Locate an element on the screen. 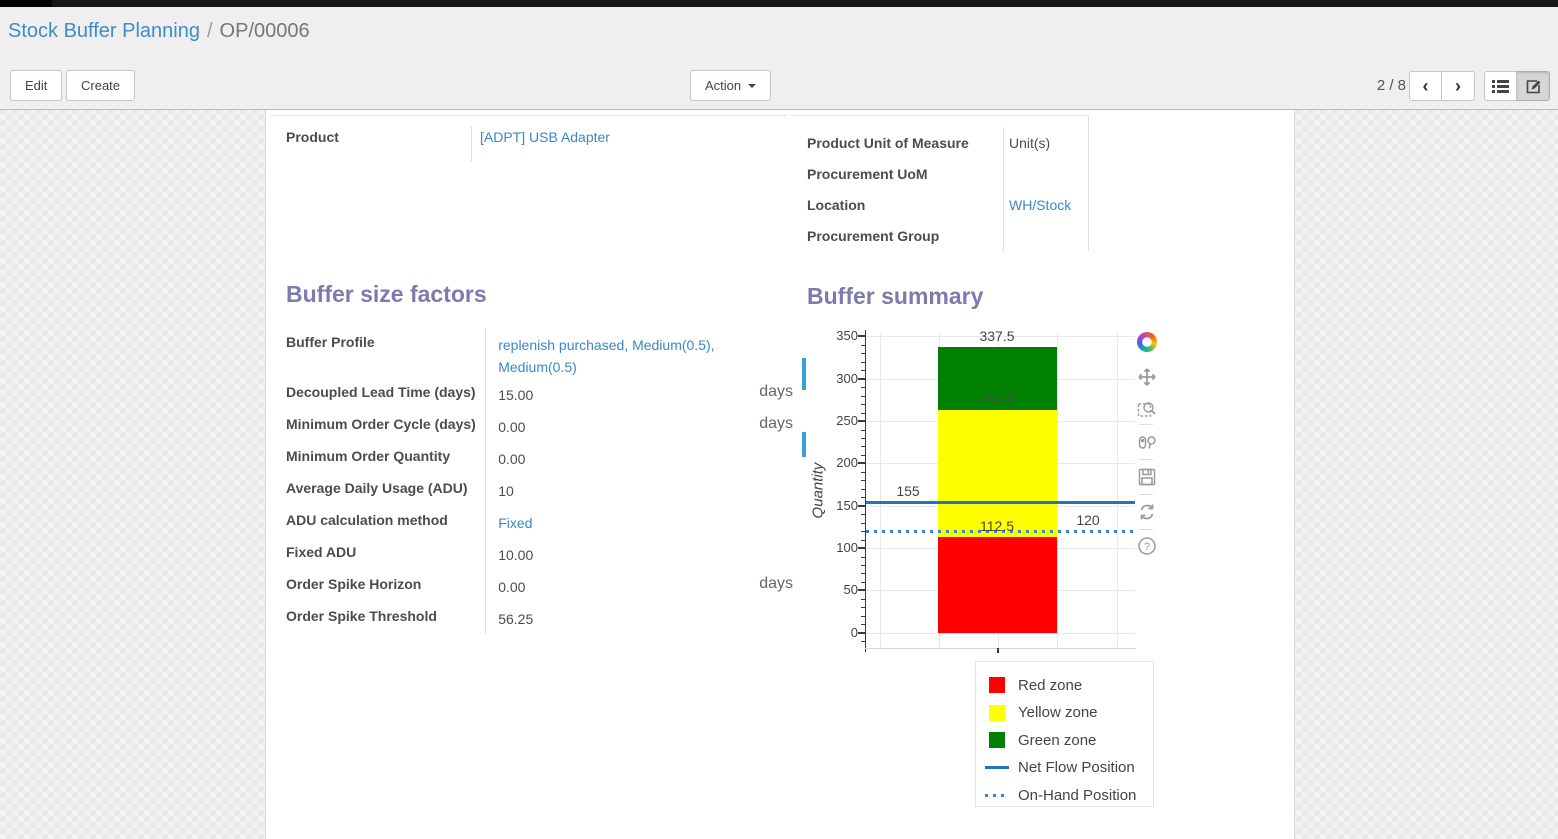 The height and width of the screenshot is (839, 1558). field-label: Order Spike Horizon is located at coordinates (354, 584).